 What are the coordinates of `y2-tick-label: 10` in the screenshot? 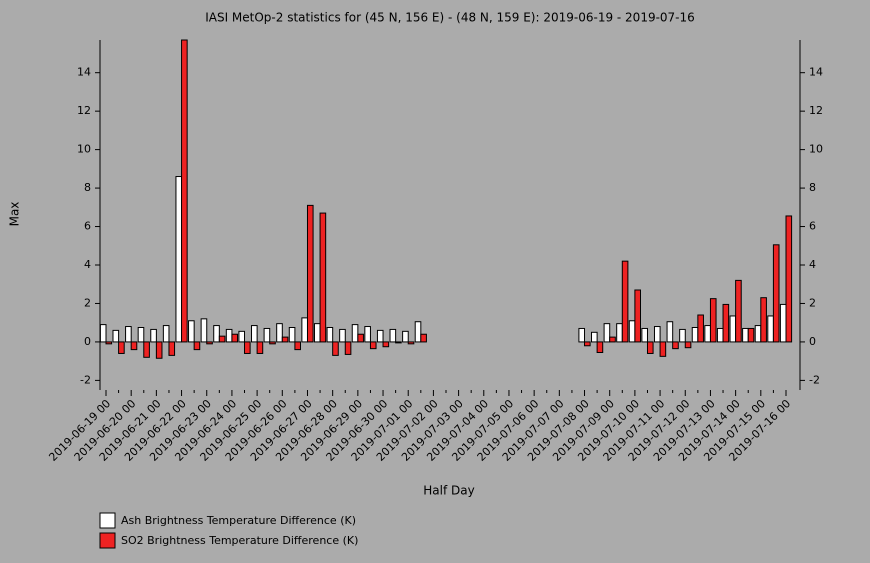 It's located at (816, 149).